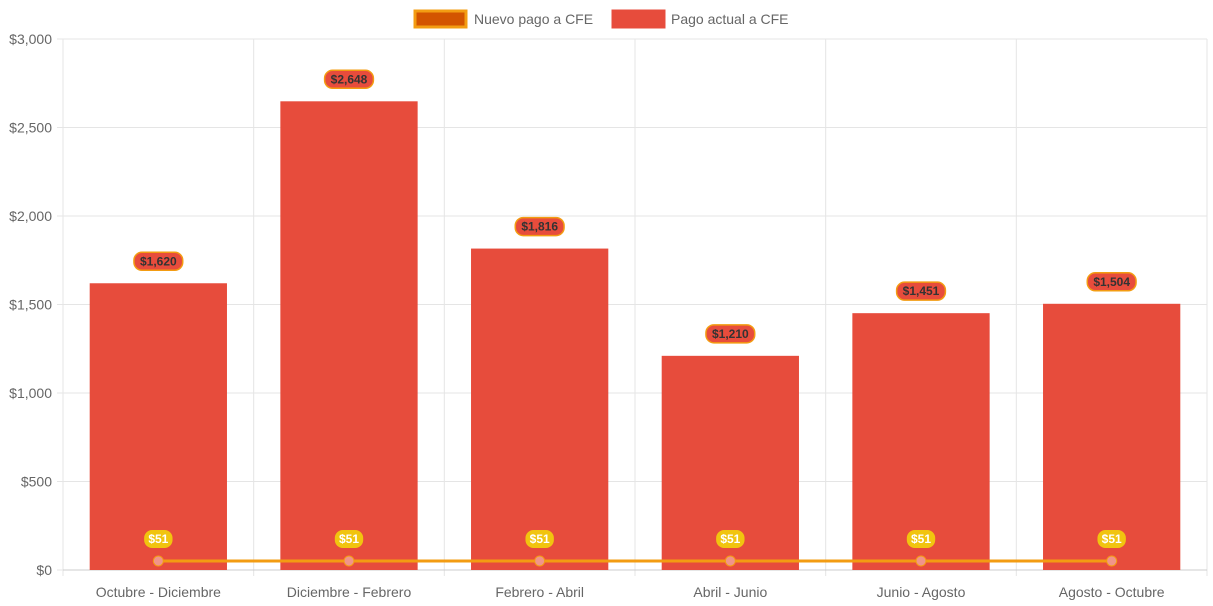 The height and width of the screenshot is (606, 1213). Describe the element at coordinates (638, 19) in the screenshot. I see `legend-swatch-pago-actual` at that location.